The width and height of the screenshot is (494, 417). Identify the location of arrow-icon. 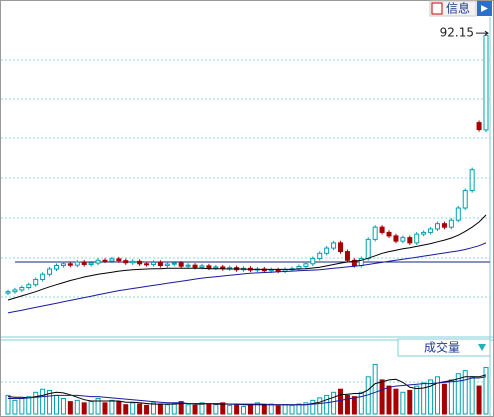
(484, 8).